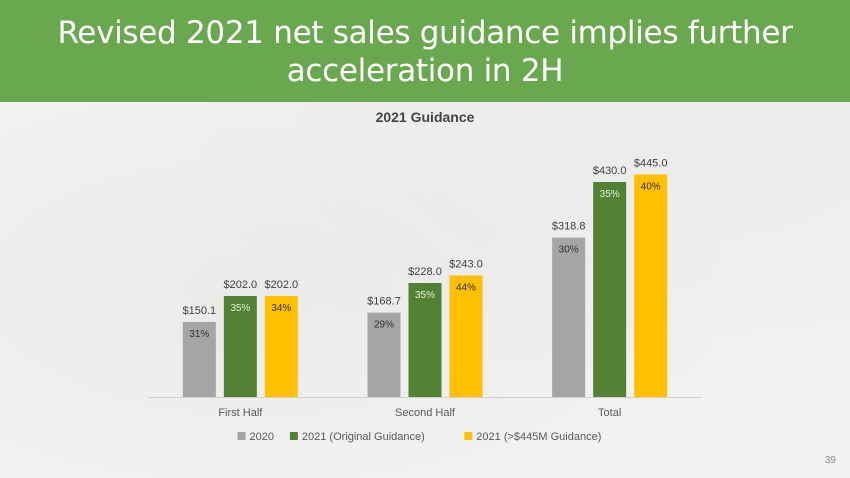  Describe the element at coordinates (569, 250) in the screenshot. I see `percent-label: 30%` at that location.